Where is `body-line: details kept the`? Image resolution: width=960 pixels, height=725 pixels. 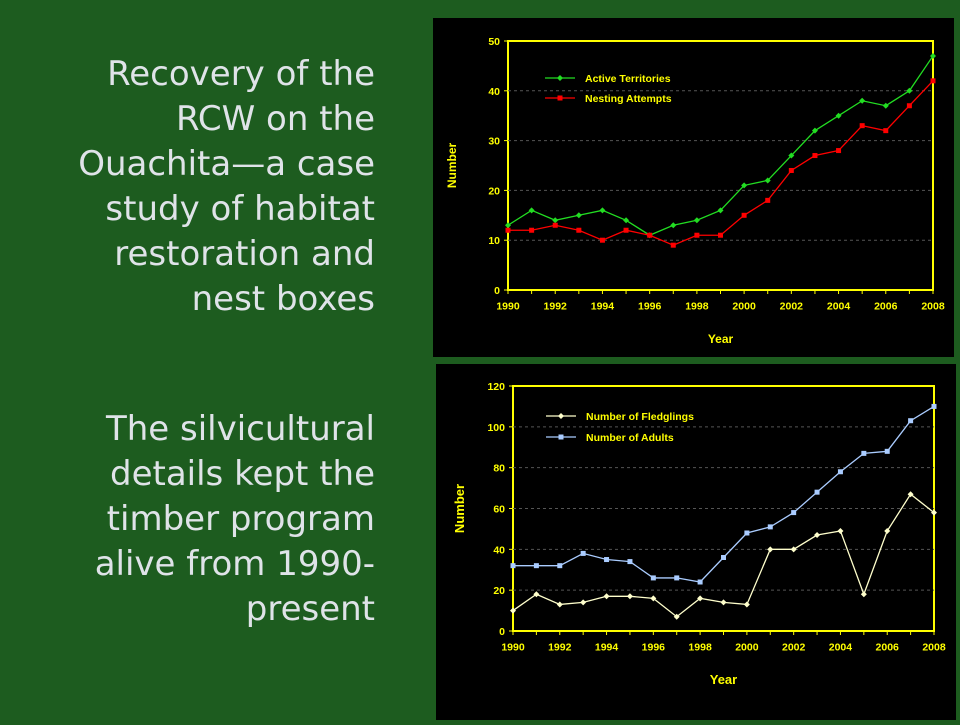 body-line: details kept the is located at coordinates (242, 474).